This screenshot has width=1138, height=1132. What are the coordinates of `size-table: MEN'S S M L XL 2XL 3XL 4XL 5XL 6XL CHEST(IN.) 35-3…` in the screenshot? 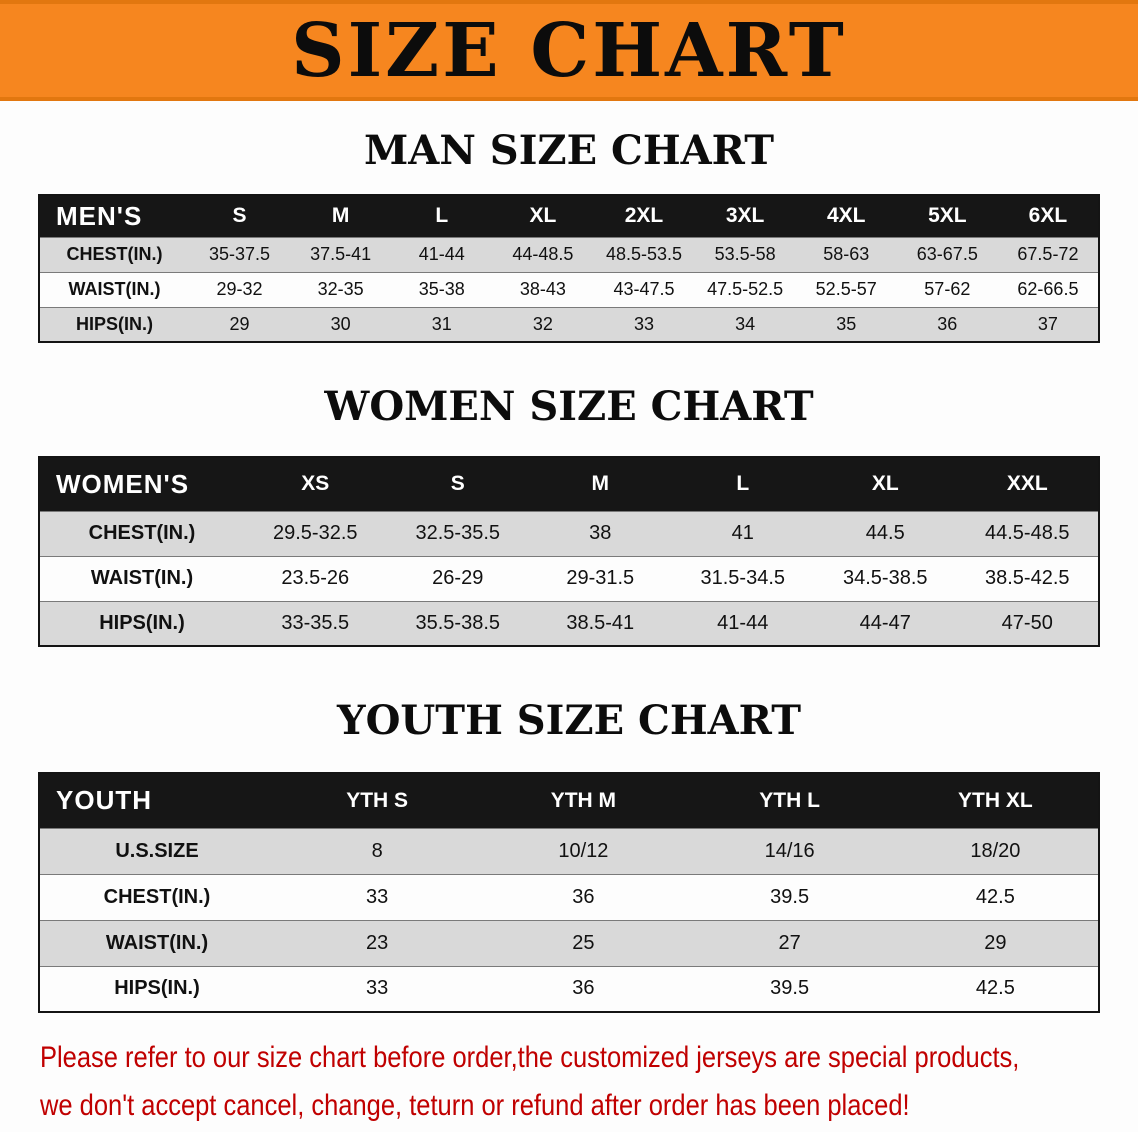 It's located at (569, 268).